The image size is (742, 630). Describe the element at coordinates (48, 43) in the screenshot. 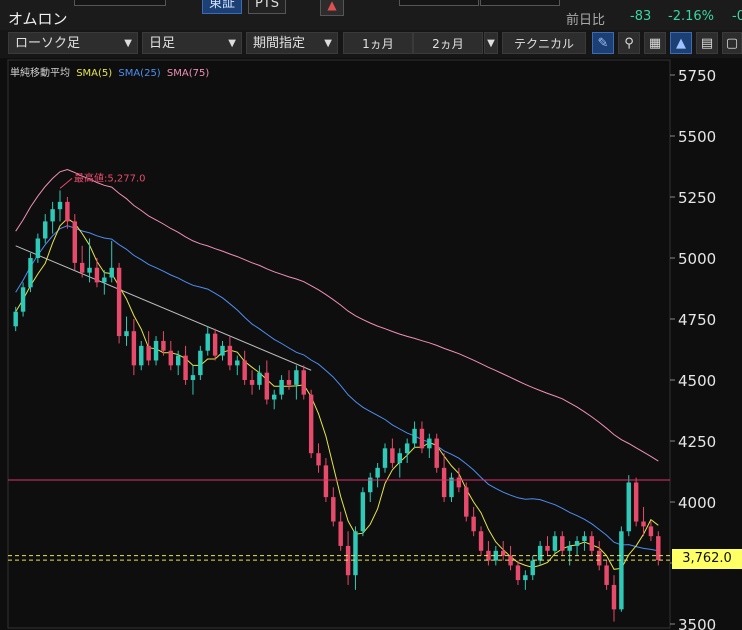

I see `chart-type-label: ローソク足` at that location.